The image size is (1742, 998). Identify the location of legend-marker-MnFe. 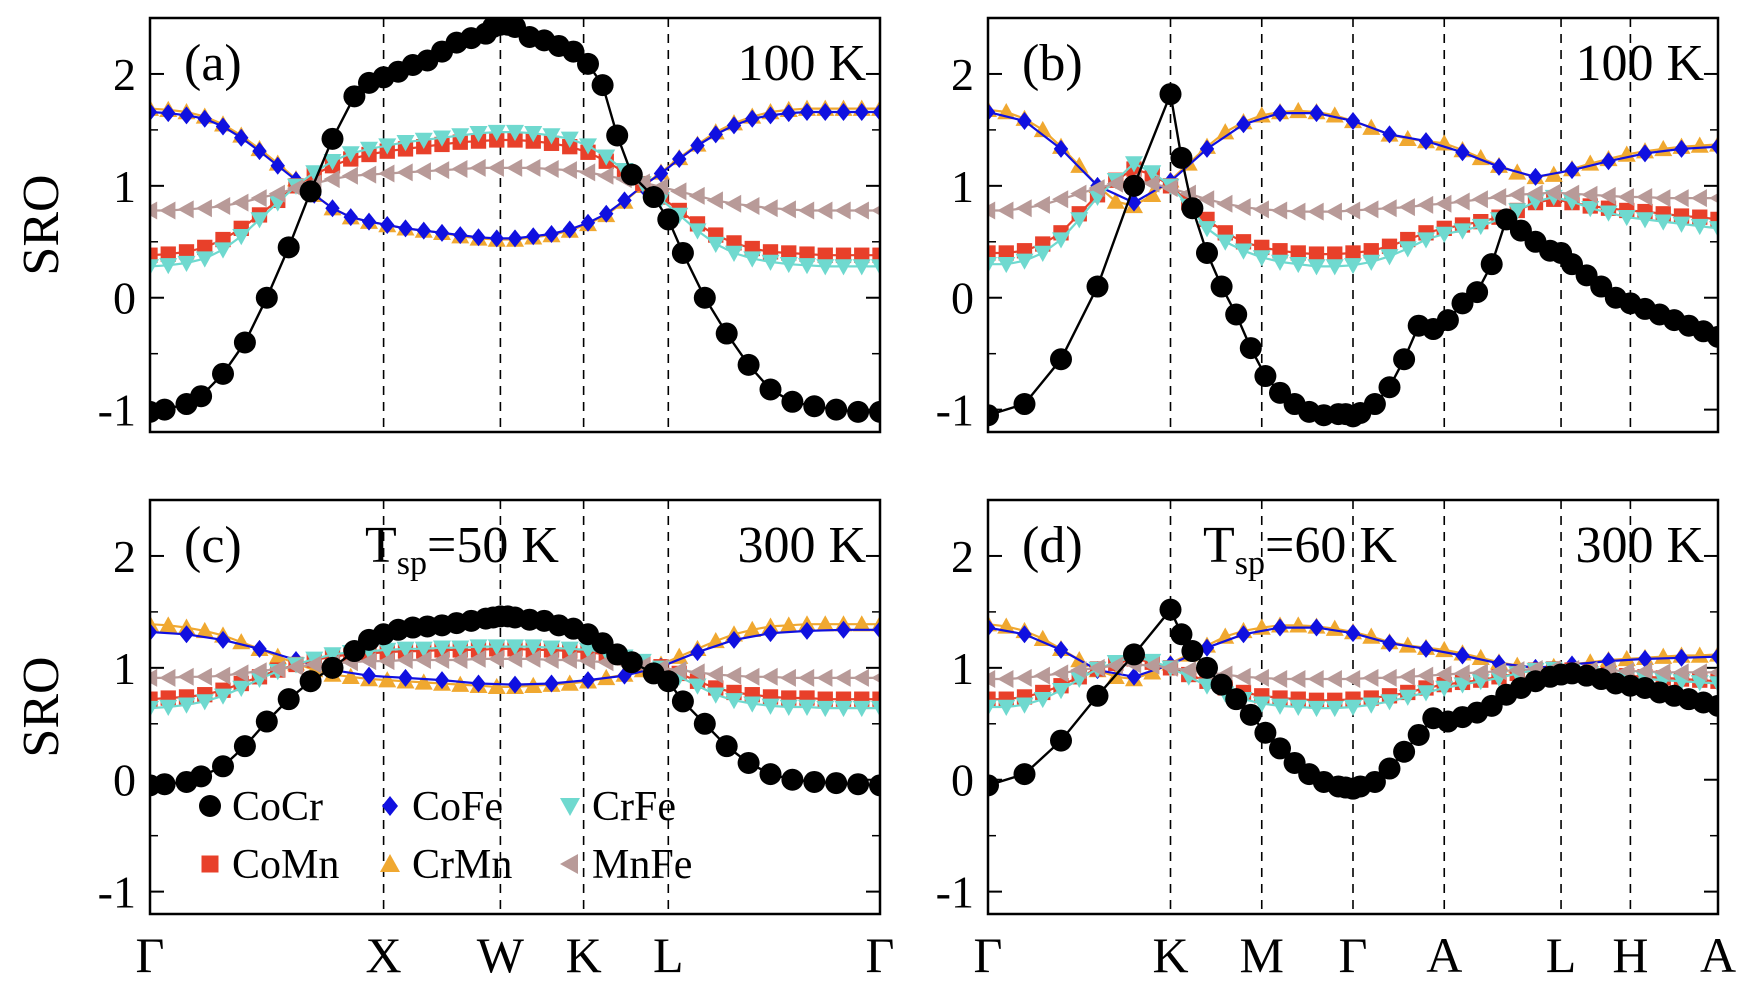
(569, 864).